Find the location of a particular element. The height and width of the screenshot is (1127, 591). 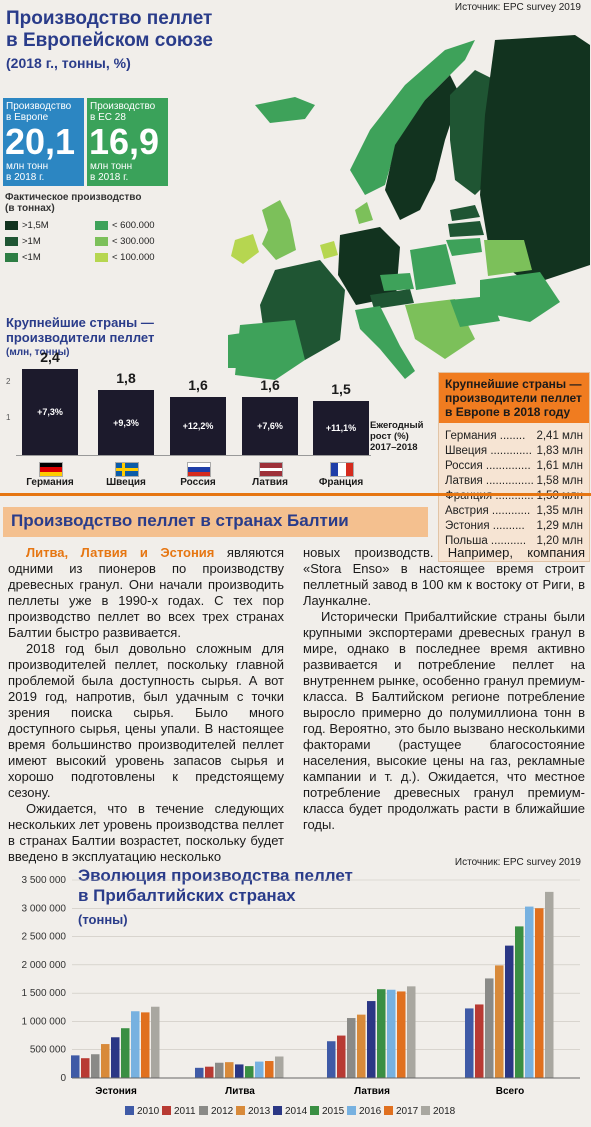

europe-table-title-2: производители пеллет is located at coordinates (513, 398).